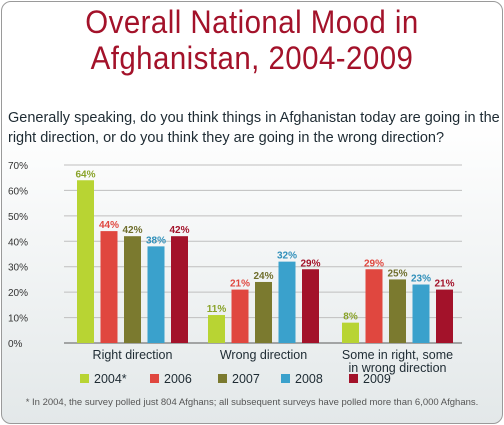  What do you see at coordinates (18, 191) in the screenshot?
I see `y-tick-label: 60%` at bounding box center [18, 191].